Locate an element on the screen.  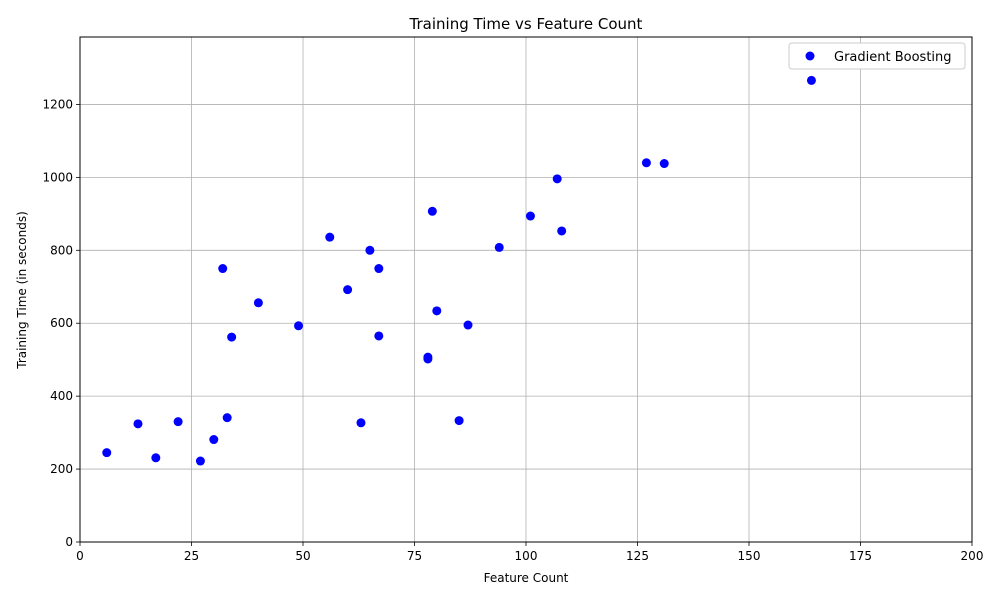
y-tick-label: 800 is located at coordinates (61, 250).